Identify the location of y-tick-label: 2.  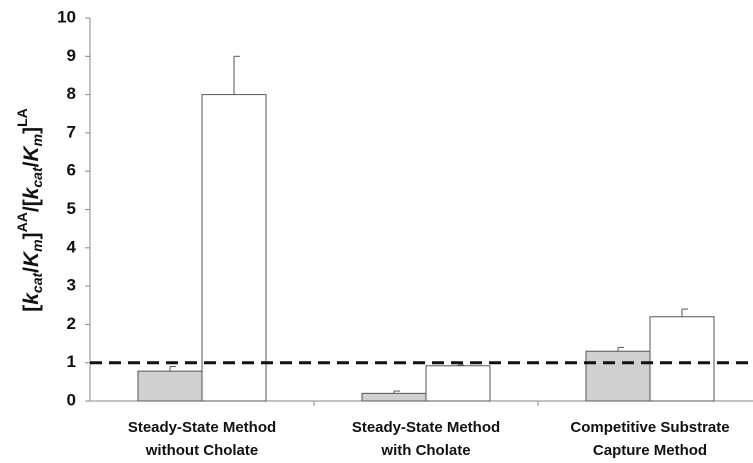
(71, 323).